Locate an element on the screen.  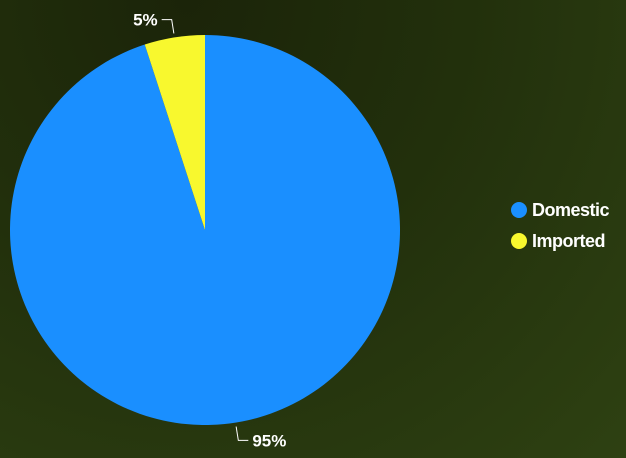
legend-swatch-domestic is located at coordinates (519, 210).